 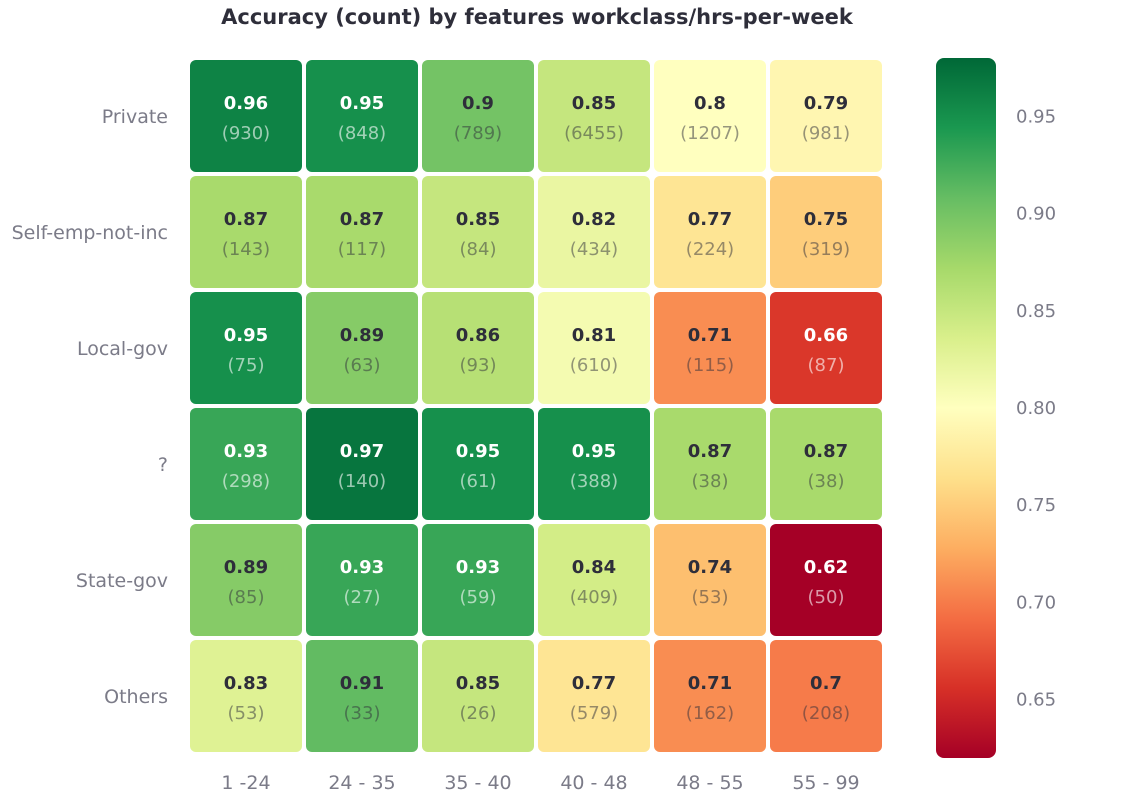 I want to click on heatmap-cell: 0.96 (930), so click(x=246, y=116).